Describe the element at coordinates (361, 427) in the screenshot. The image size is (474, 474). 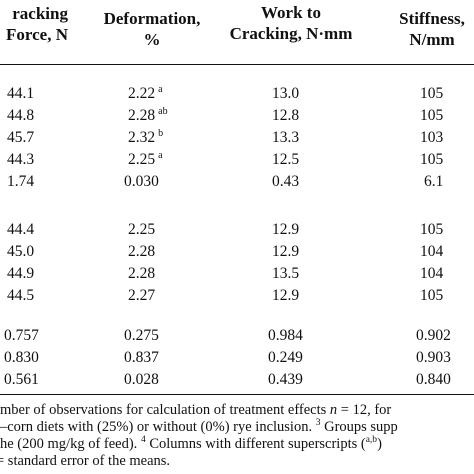
I see `footnote-2-tail: Groups supp` at that location.